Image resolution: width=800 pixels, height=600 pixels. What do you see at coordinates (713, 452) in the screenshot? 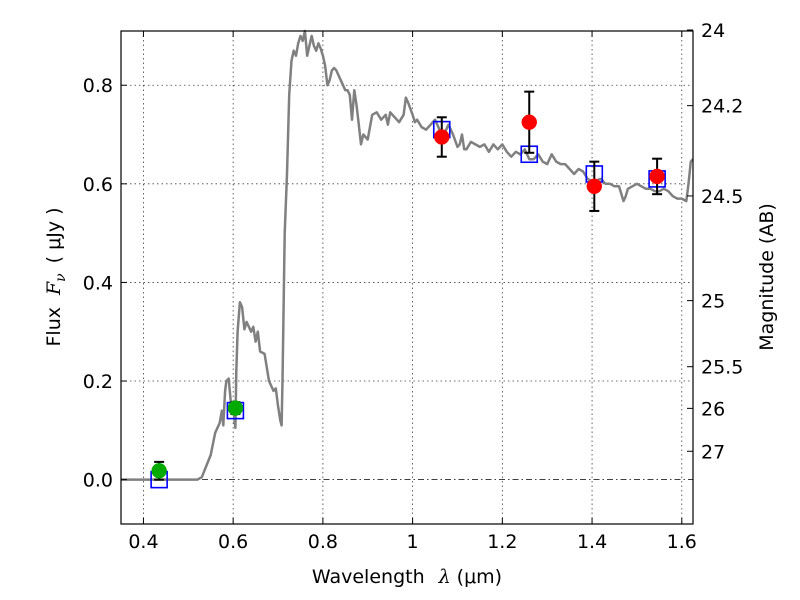
I see `y2-tick-label: 27` at bounding box center [713, 452].